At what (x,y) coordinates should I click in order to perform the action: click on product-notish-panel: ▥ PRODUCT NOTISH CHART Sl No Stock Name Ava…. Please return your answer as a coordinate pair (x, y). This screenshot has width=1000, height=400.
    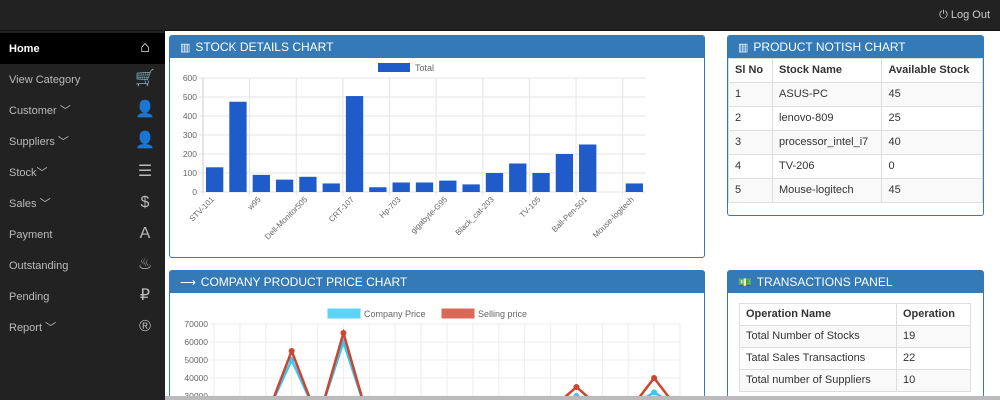
    Looking at the image, I should click on (855, 125).